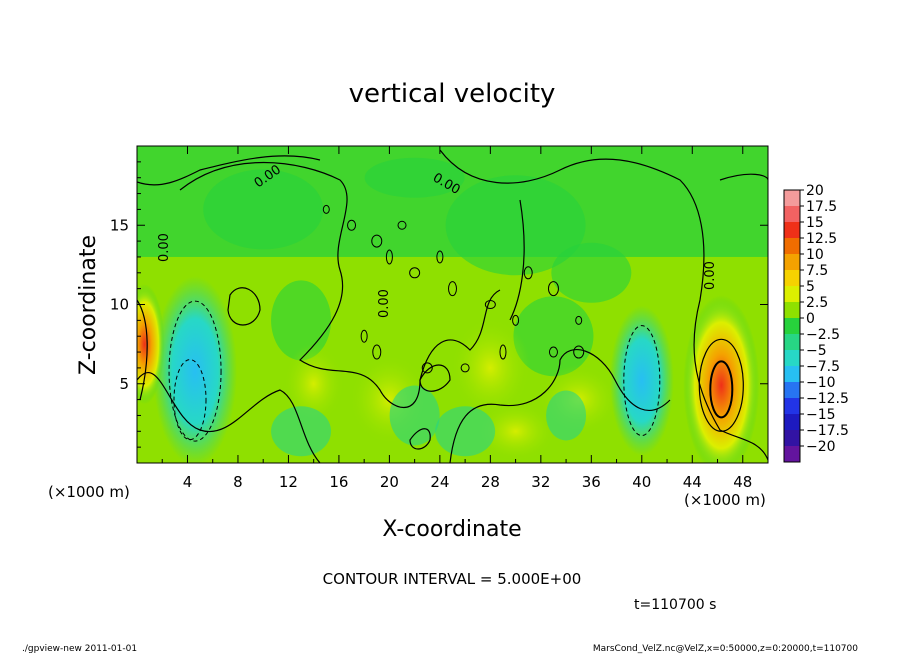 This screenshot has height=654, width=904. Describe the element at coordinates (815, 191) in the screenshot. I see `colorbar-label: 20` at that location.